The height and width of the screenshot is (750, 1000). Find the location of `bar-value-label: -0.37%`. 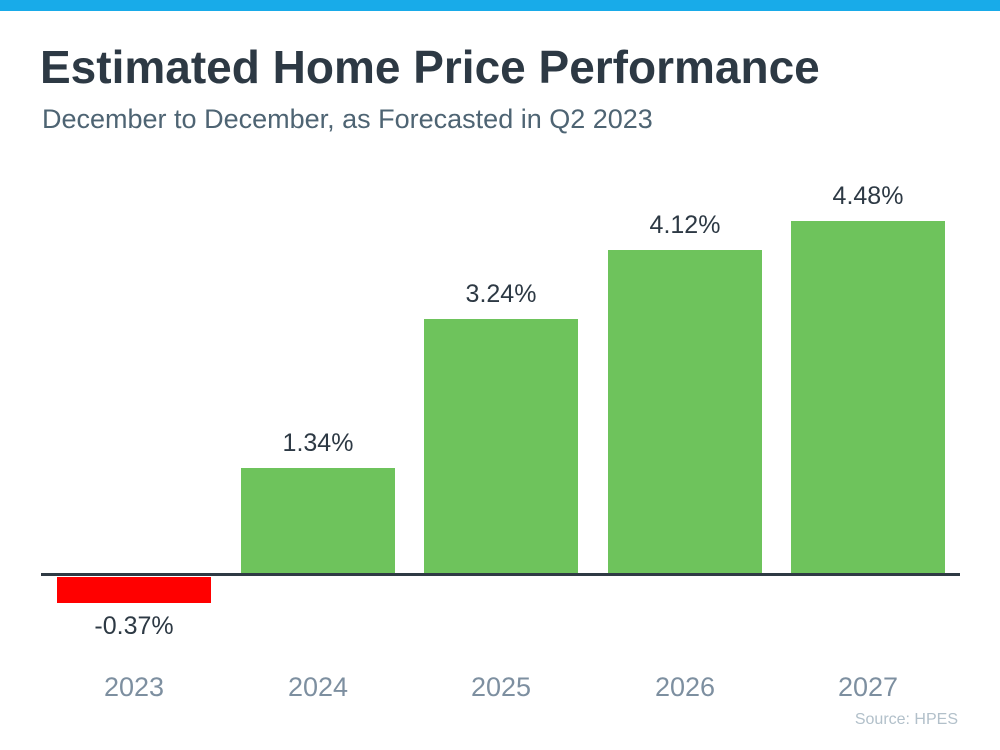

bar-value-label: -0.37% is located at coordinates (134, 626).